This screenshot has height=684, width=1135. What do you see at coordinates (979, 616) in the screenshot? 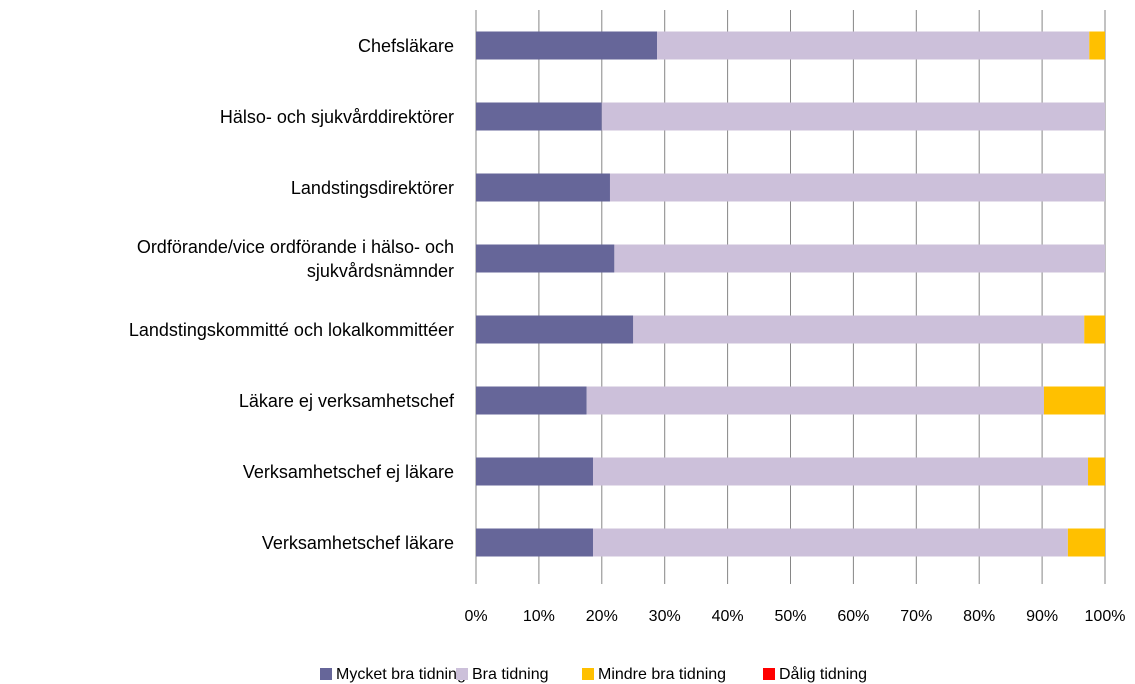
I see `x-tick-label: 80%` at bounding box center [979, 616].